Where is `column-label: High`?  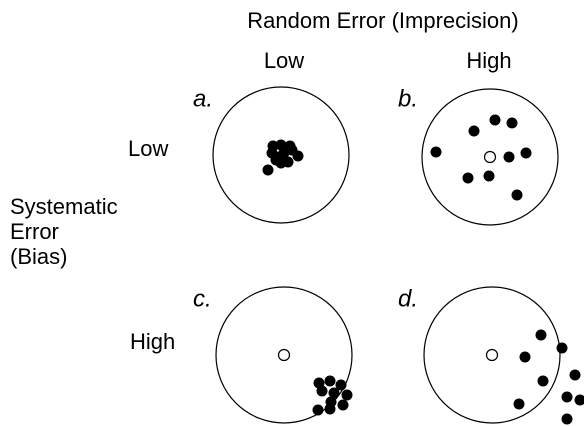
column-label: High is located at coordinates (488, 60).